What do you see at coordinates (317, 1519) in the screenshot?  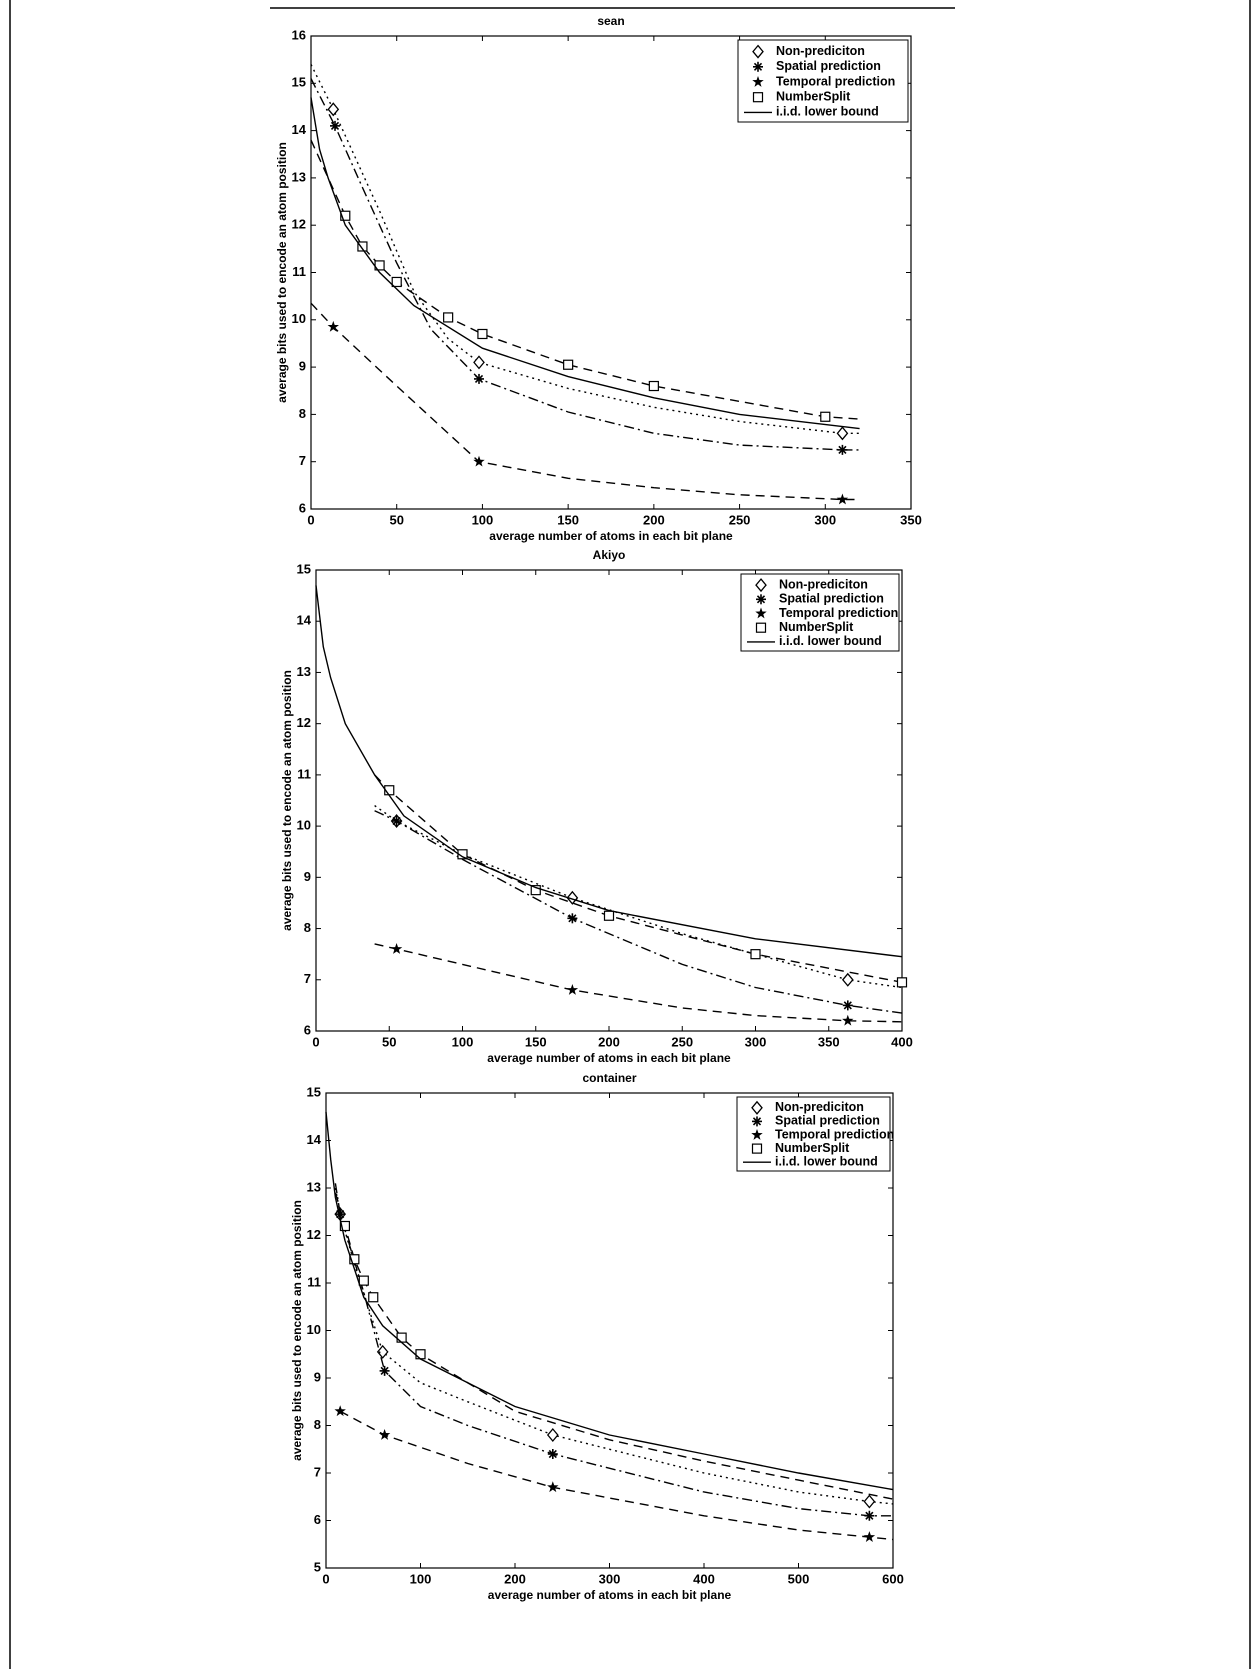 I see `y-tick-label: 6` at bounding box center [317, 1519].